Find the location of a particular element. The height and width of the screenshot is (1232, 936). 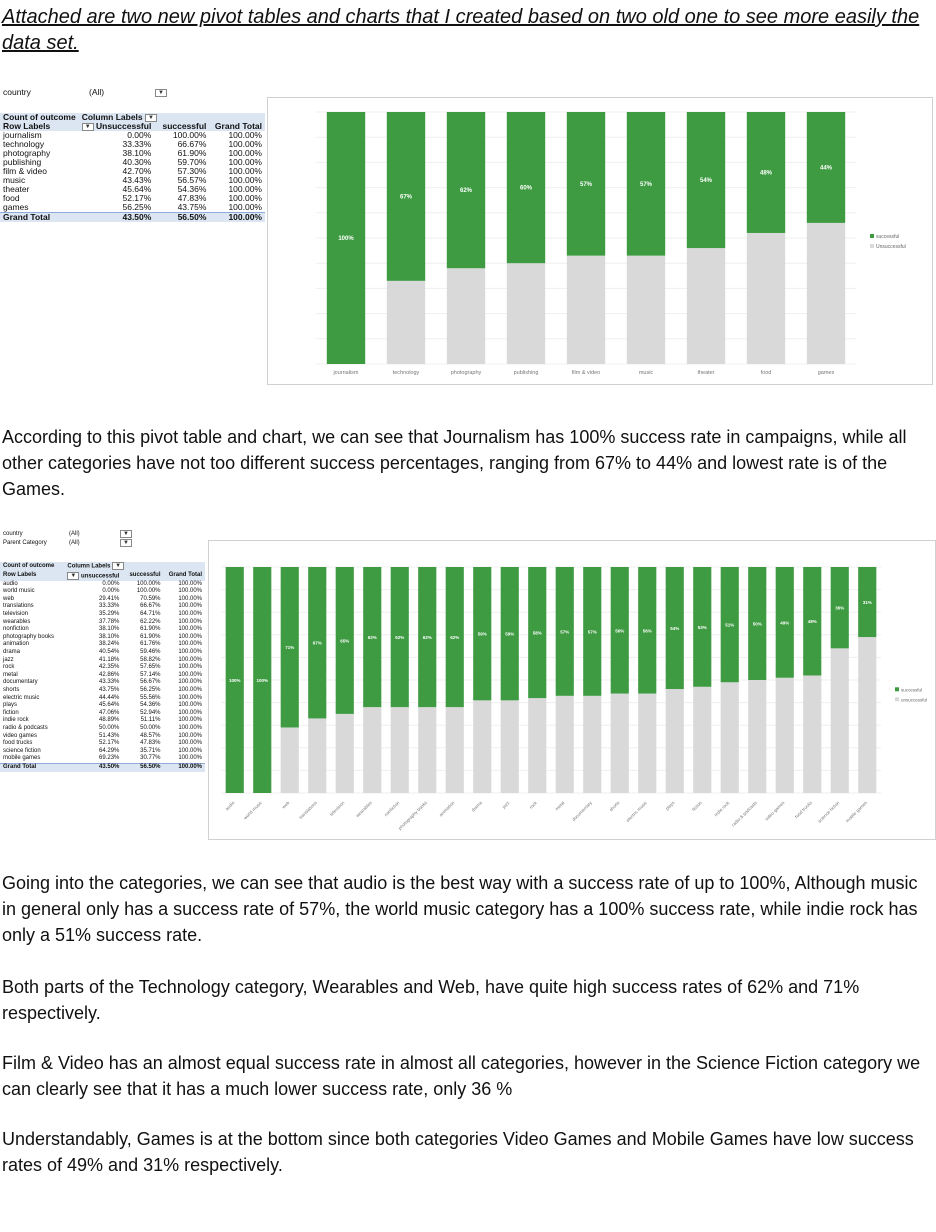

category-tick-label: drama is located at coordinates (476, 806).